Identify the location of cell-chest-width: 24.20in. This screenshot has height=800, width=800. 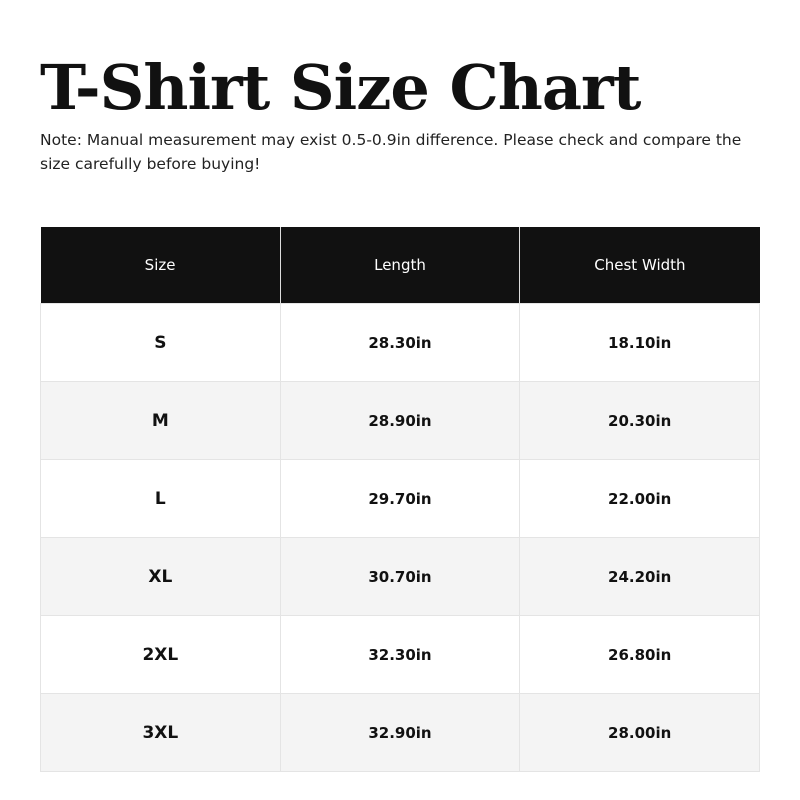
(639, 576).